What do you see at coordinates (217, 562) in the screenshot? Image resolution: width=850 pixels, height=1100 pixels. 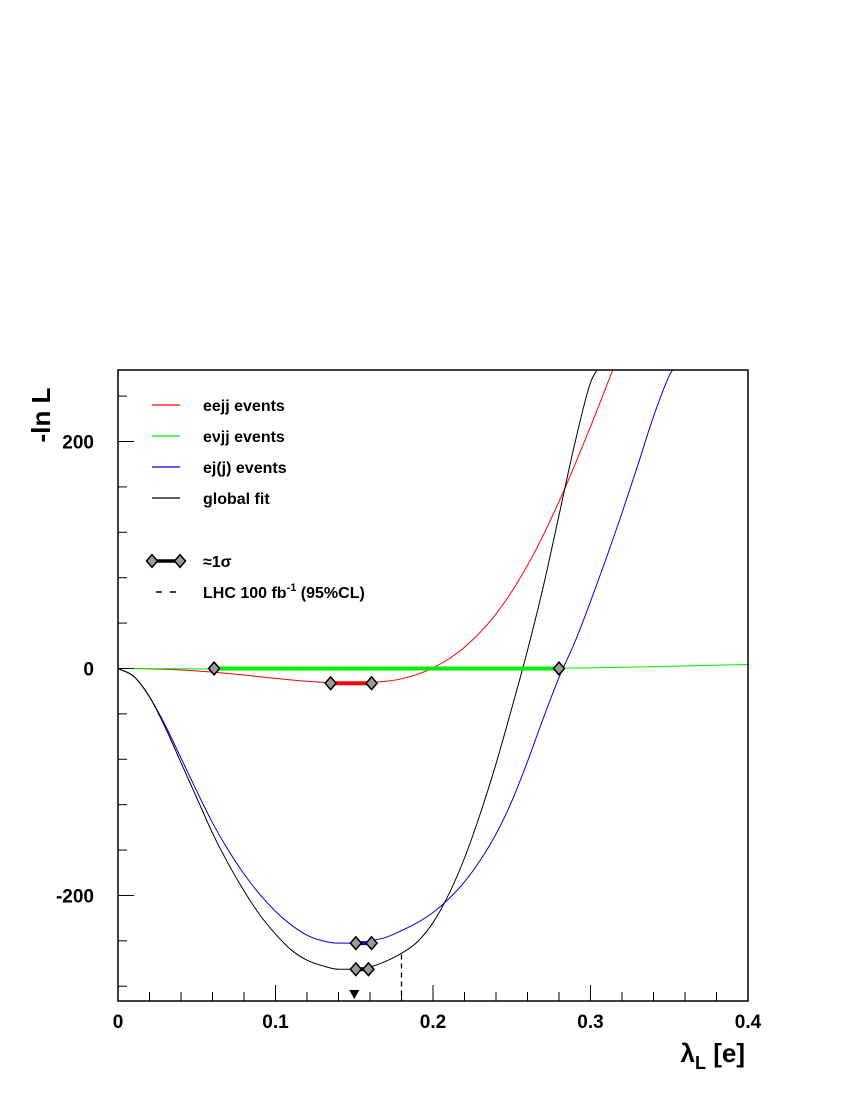 I see `legend-label: ≈1σ` at bounding box center [217, 562].